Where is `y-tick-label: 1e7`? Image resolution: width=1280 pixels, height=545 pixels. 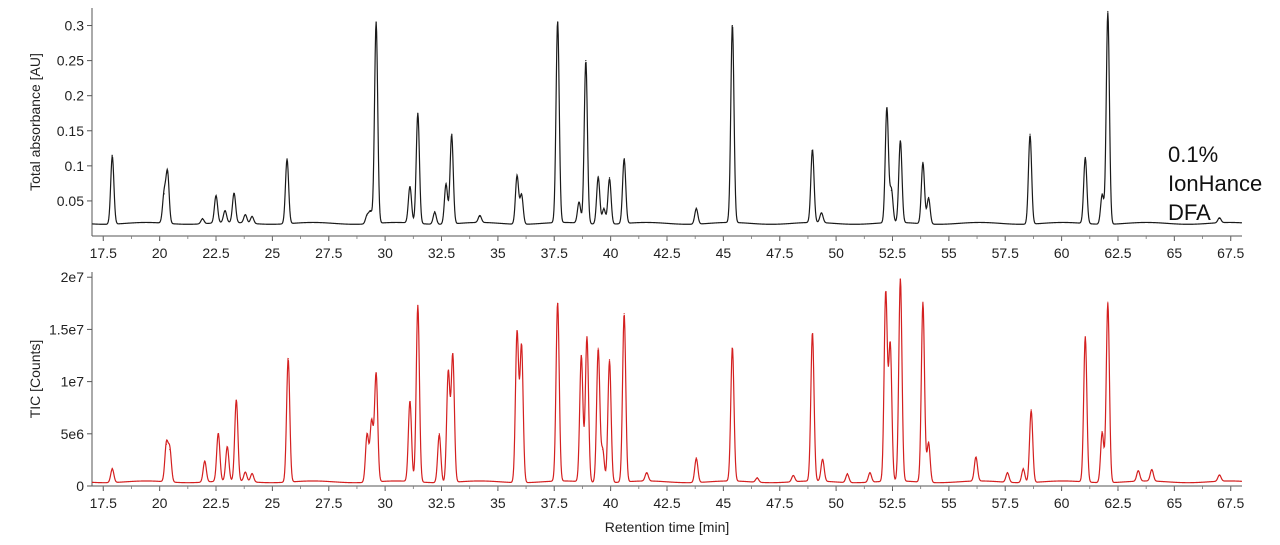 y-tick-label: 1e7 is located at coordinates (73, 382).